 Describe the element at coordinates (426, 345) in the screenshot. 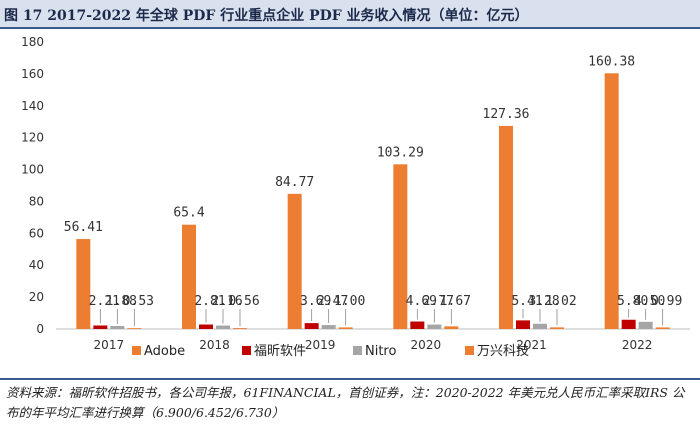

I see `x-tick-label: 2020` at that location.